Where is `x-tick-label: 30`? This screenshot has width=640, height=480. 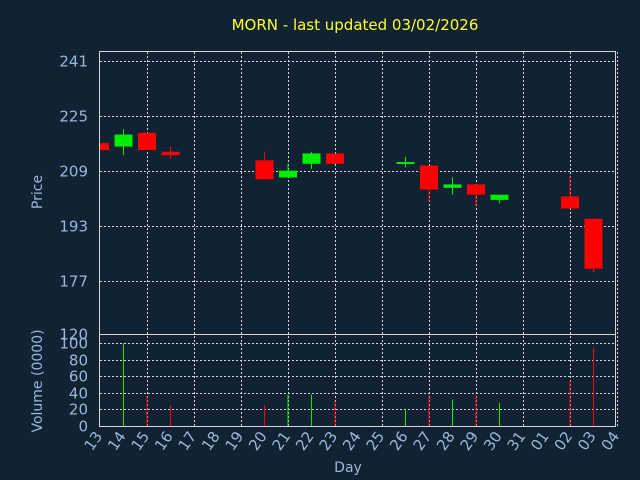 x-tick-label: 30 is located at coordinates (493, 441).